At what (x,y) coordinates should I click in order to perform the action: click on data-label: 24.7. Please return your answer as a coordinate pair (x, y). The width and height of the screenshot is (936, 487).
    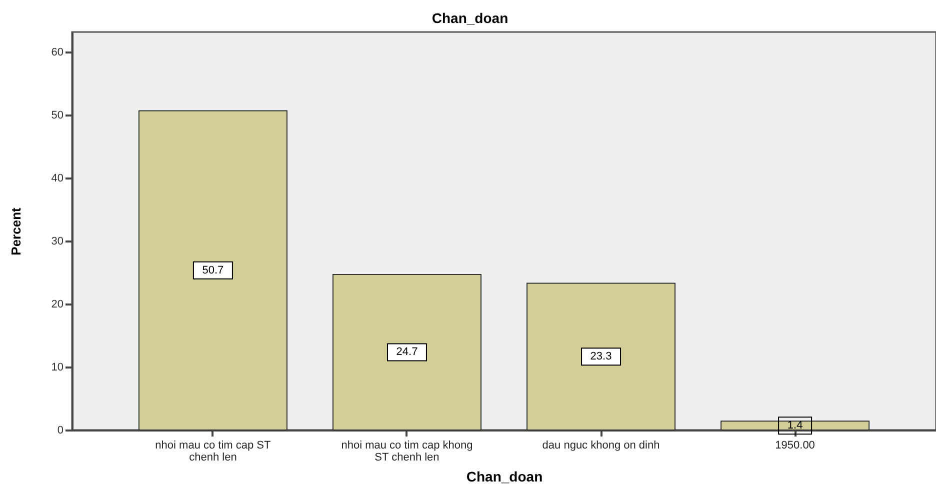
    Looking at the image, I should click on (407, 352).